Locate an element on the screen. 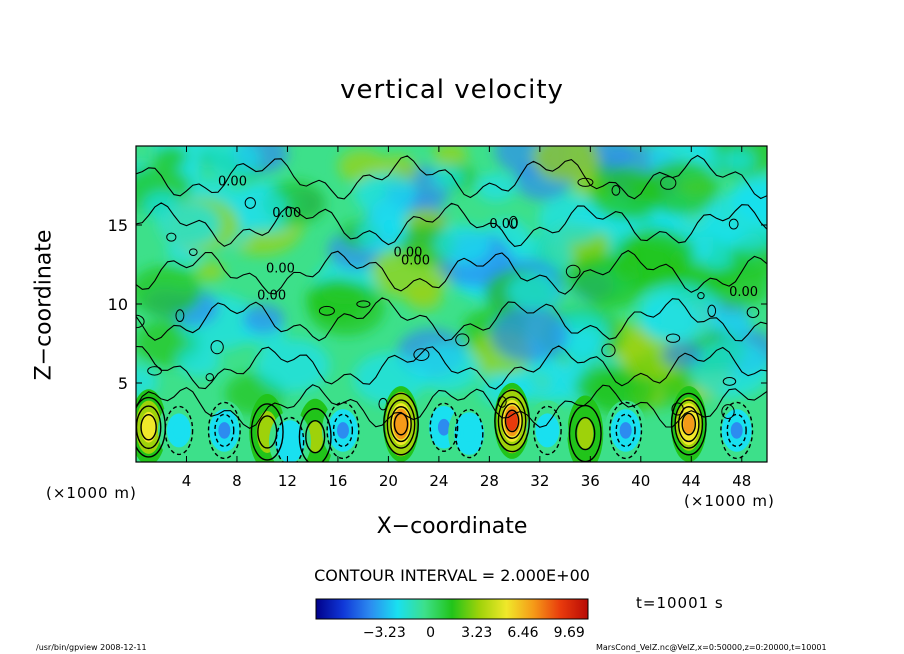 The height and width of the screenshot is (654, 904). chart-title: vertical velocity is located at coordinates (452, 90).